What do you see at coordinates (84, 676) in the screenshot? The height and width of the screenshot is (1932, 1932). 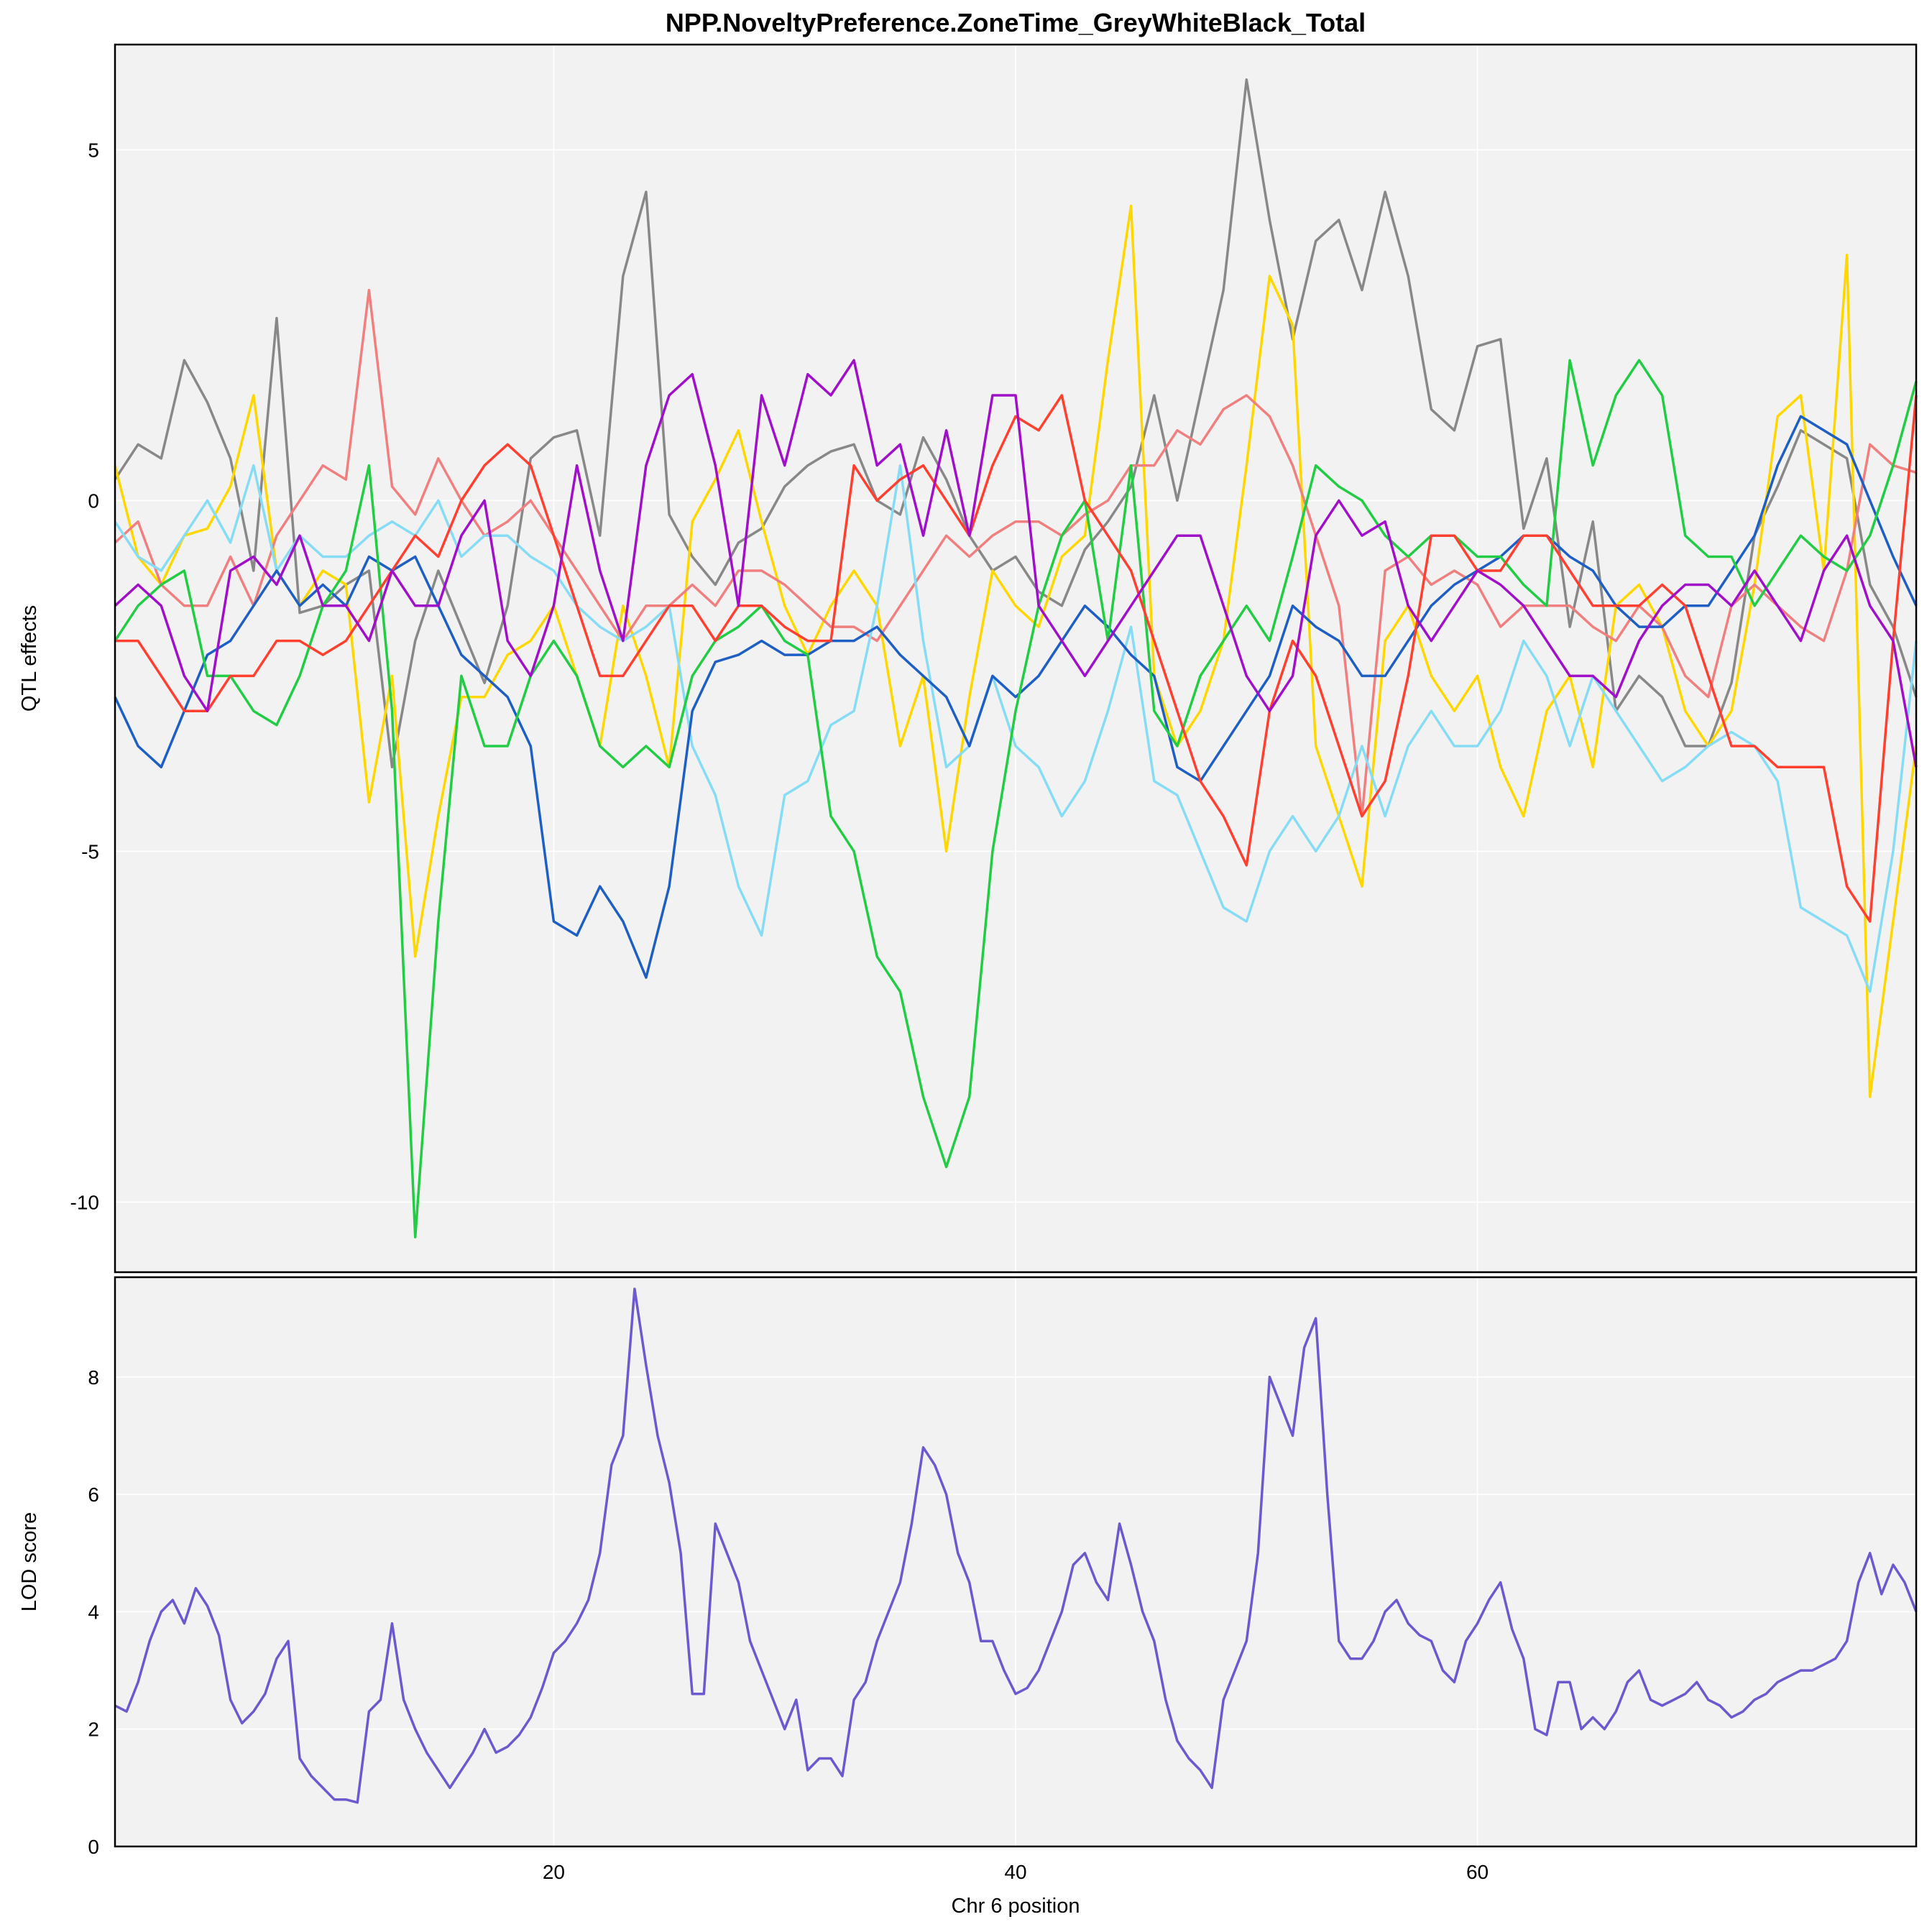 I see `effects-y-ticks: 5 0 -5 -10` at bounding box center [84, 676].